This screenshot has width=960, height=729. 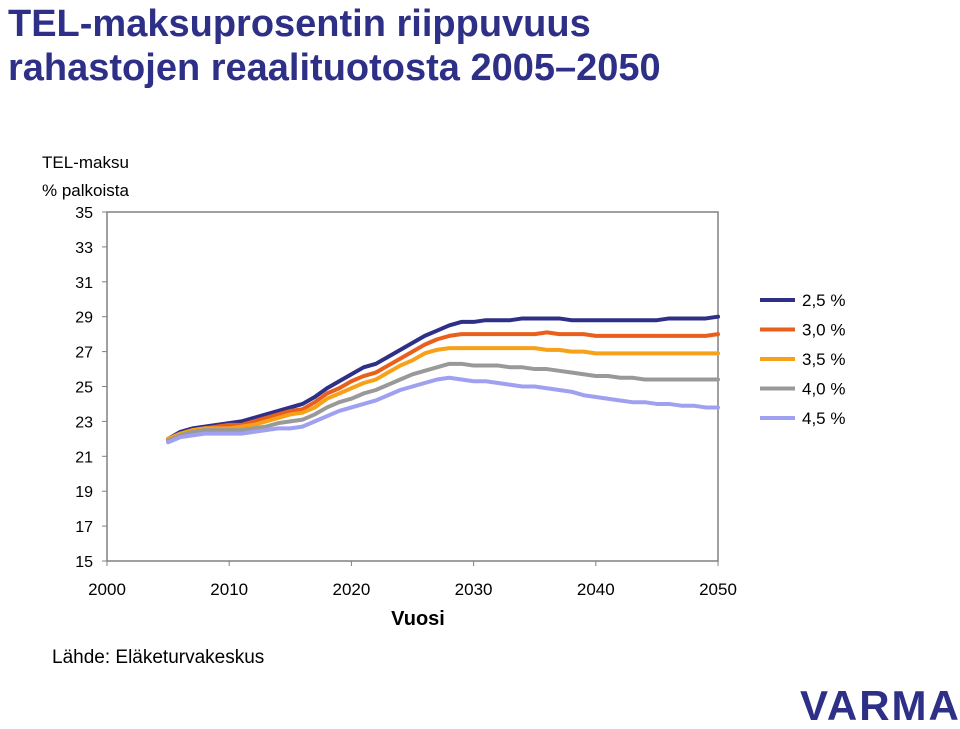 I want to click on x-tick-label: 2050, so click(x=718, y=589).